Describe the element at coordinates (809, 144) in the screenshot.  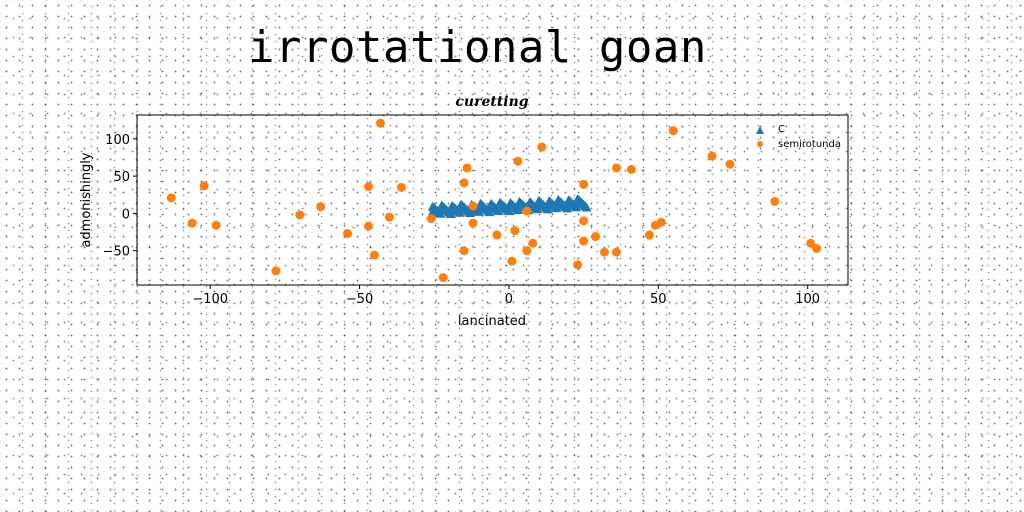
I see `legend-label-semirotunda: semirotunda` at that location.